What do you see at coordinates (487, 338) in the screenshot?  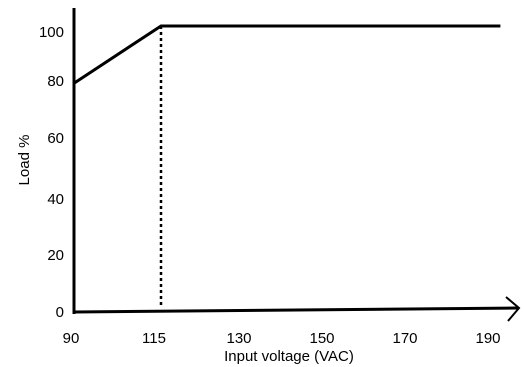 I see `x-tick-label: 190` at bounding box center [487, 338].